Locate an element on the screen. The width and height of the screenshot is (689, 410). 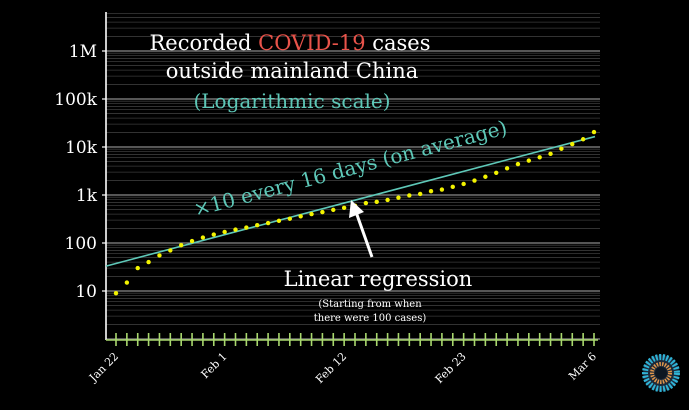
chart-subtitle: (Logarithmic scale) is located at coordinates (291, 101).